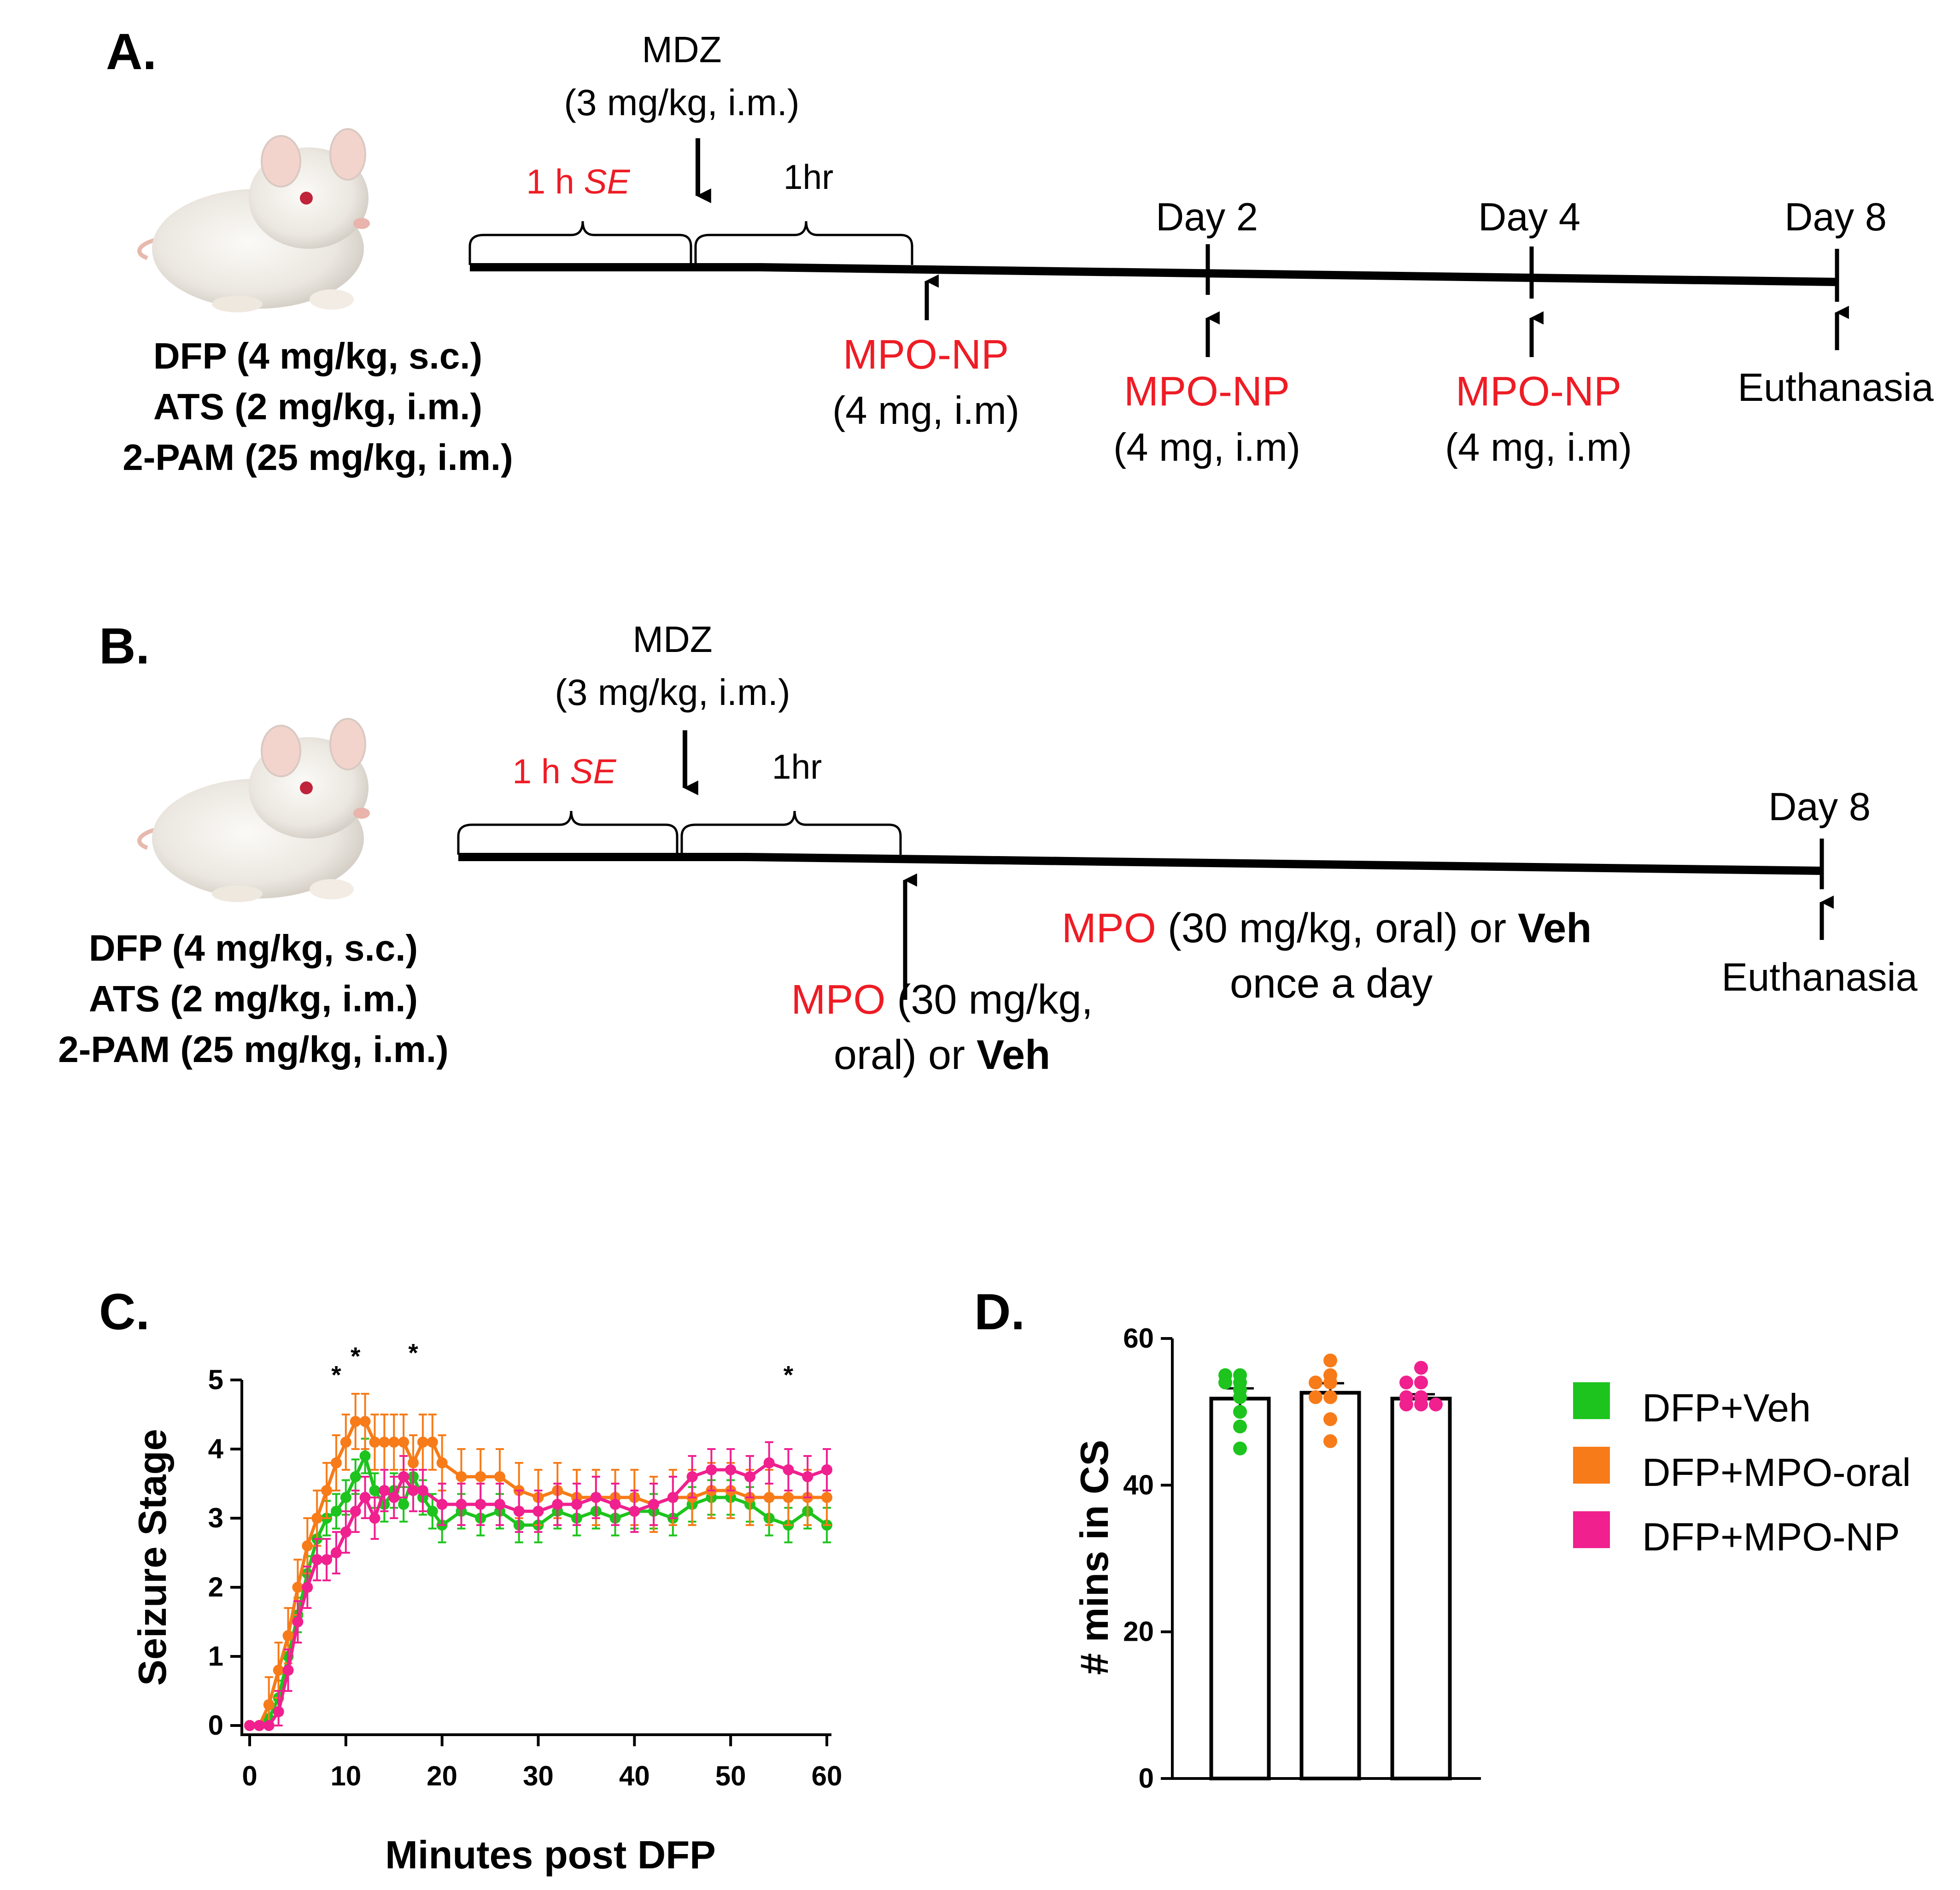 The width and height of the screenshot is (1960, 1890). I want to click on c-significance: * * * *, so click(563, 1364).